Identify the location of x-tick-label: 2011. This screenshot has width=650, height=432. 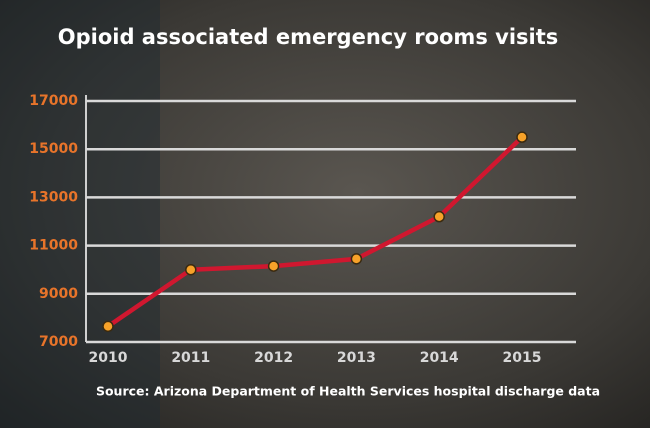
(190, 358).